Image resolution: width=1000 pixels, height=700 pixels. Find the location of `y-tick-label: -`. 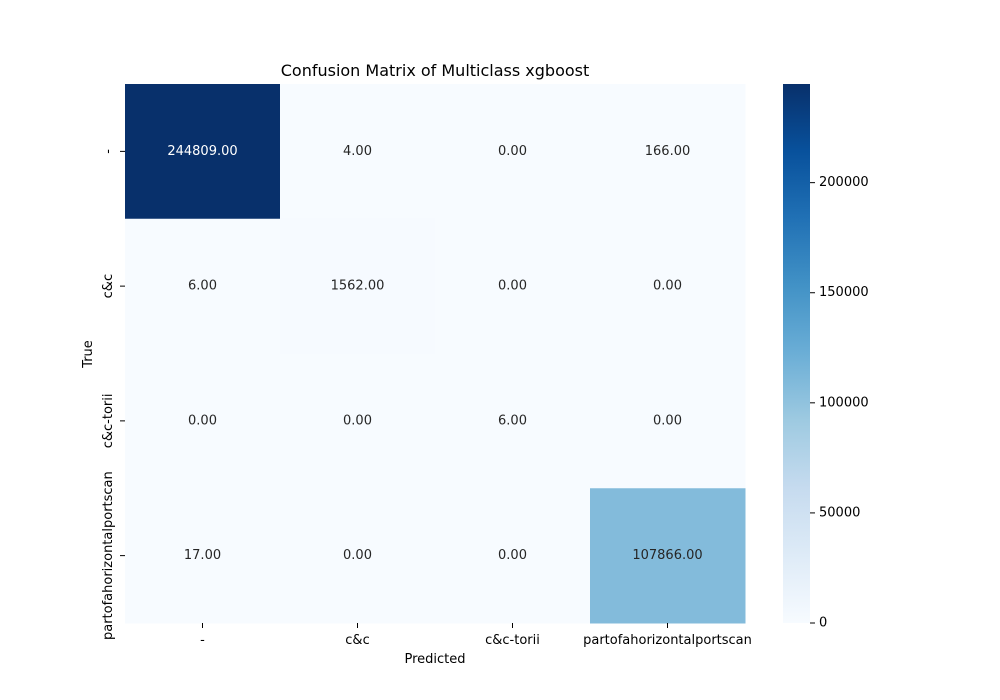

y-tick-label: - is located at coordinates (108, 151).